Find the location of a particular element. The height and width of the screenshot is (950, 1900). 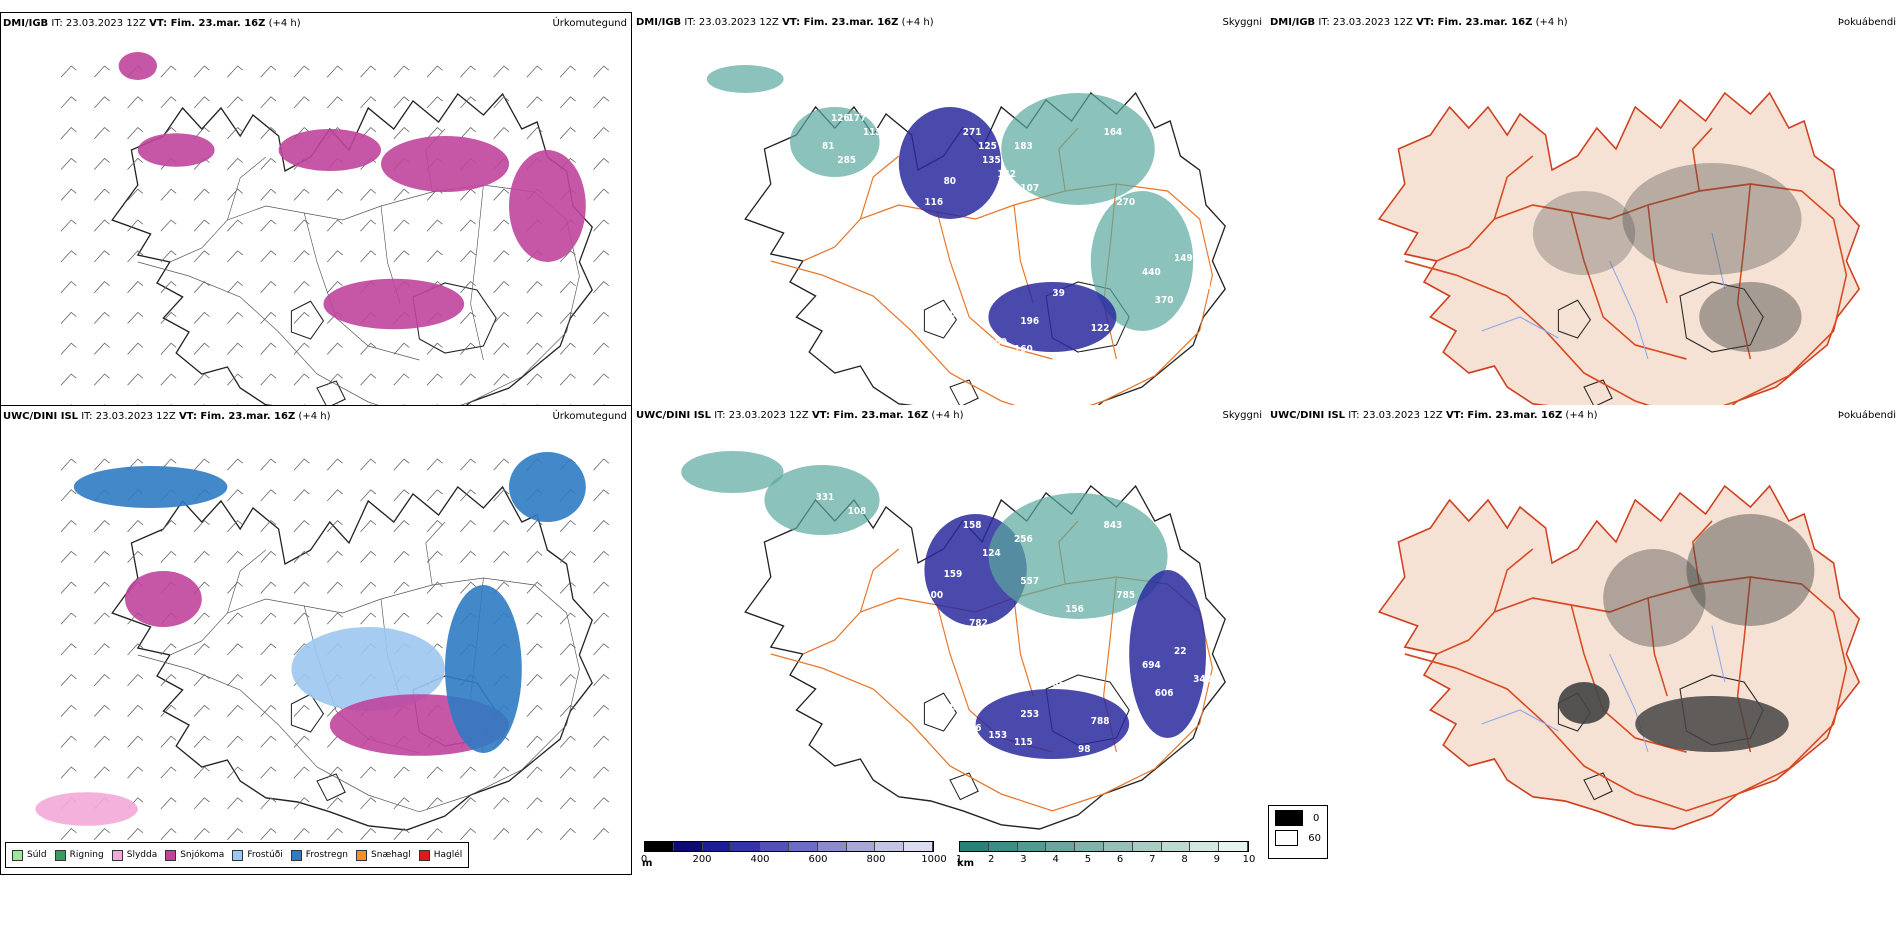

legend-item: Rigning is located at coordinates (79, 855).